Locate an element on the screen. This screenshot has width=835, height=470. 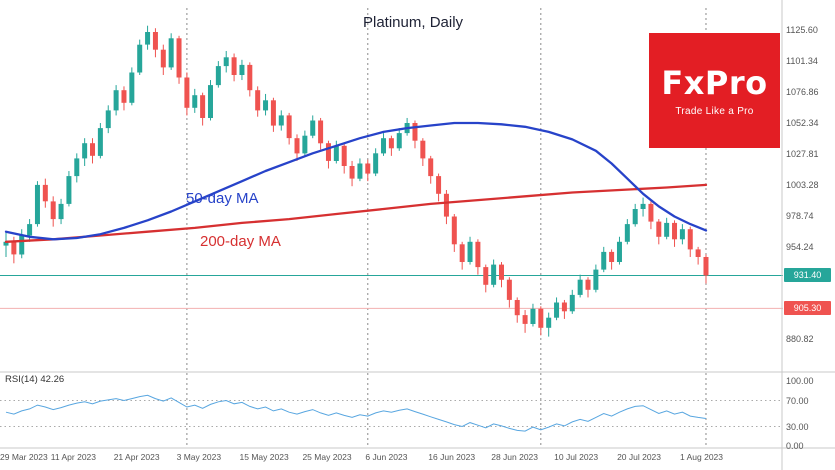
date-tick-label: 3 May 2023 is located at coordinates (199, 457).